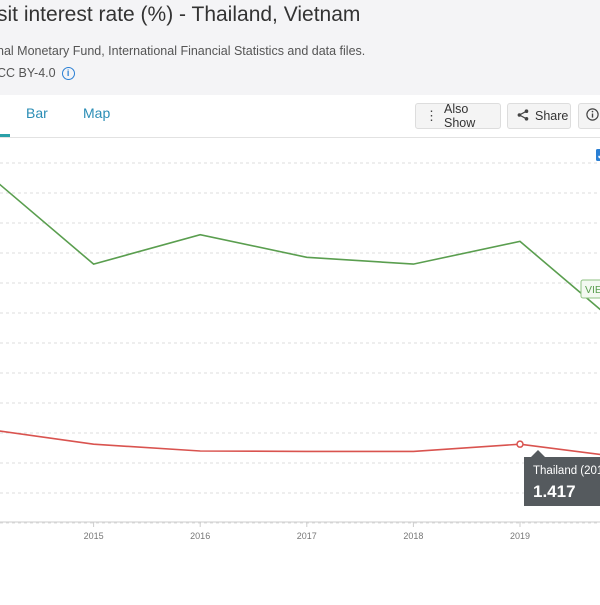 Image resolution: width=600 pixels, height=605 pixels. I want to click on x-axis-ticks: 2015 2016 2017 2018 2019, so click(307, 531).